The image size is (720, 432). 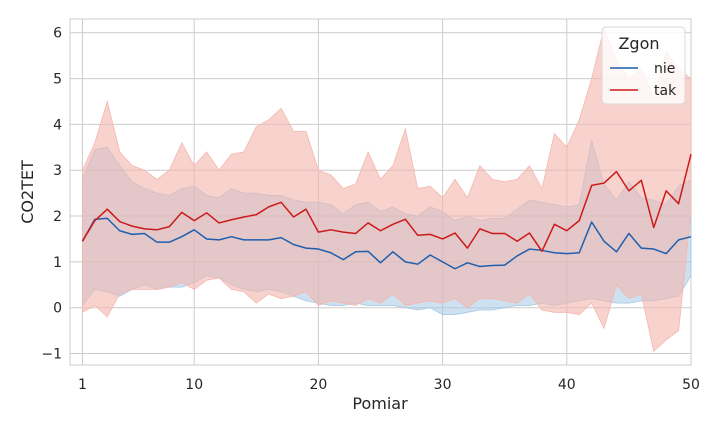 I want to click on x-axis: 1 10 20 30 40 50, so click(x=389, y=385).